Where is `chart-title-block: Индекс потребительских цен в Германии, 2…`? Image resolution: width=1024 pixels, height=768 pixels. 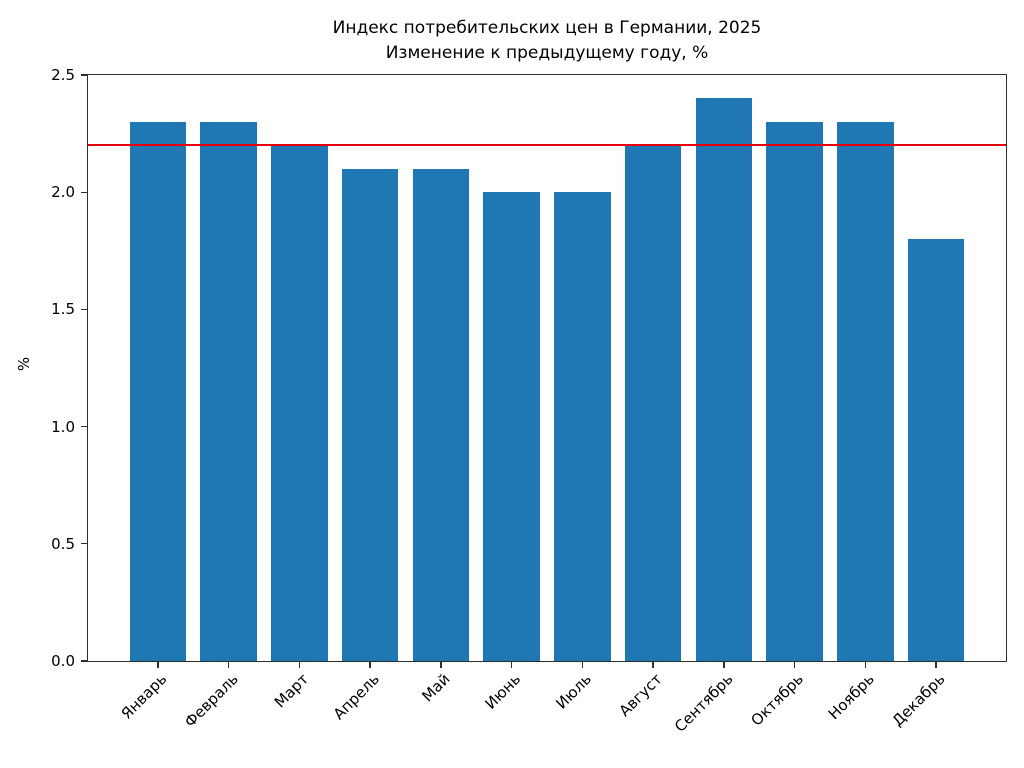
chart-title-block: Индекс потребительских цен в Германии, 2… is located at coordinates (547, 41).